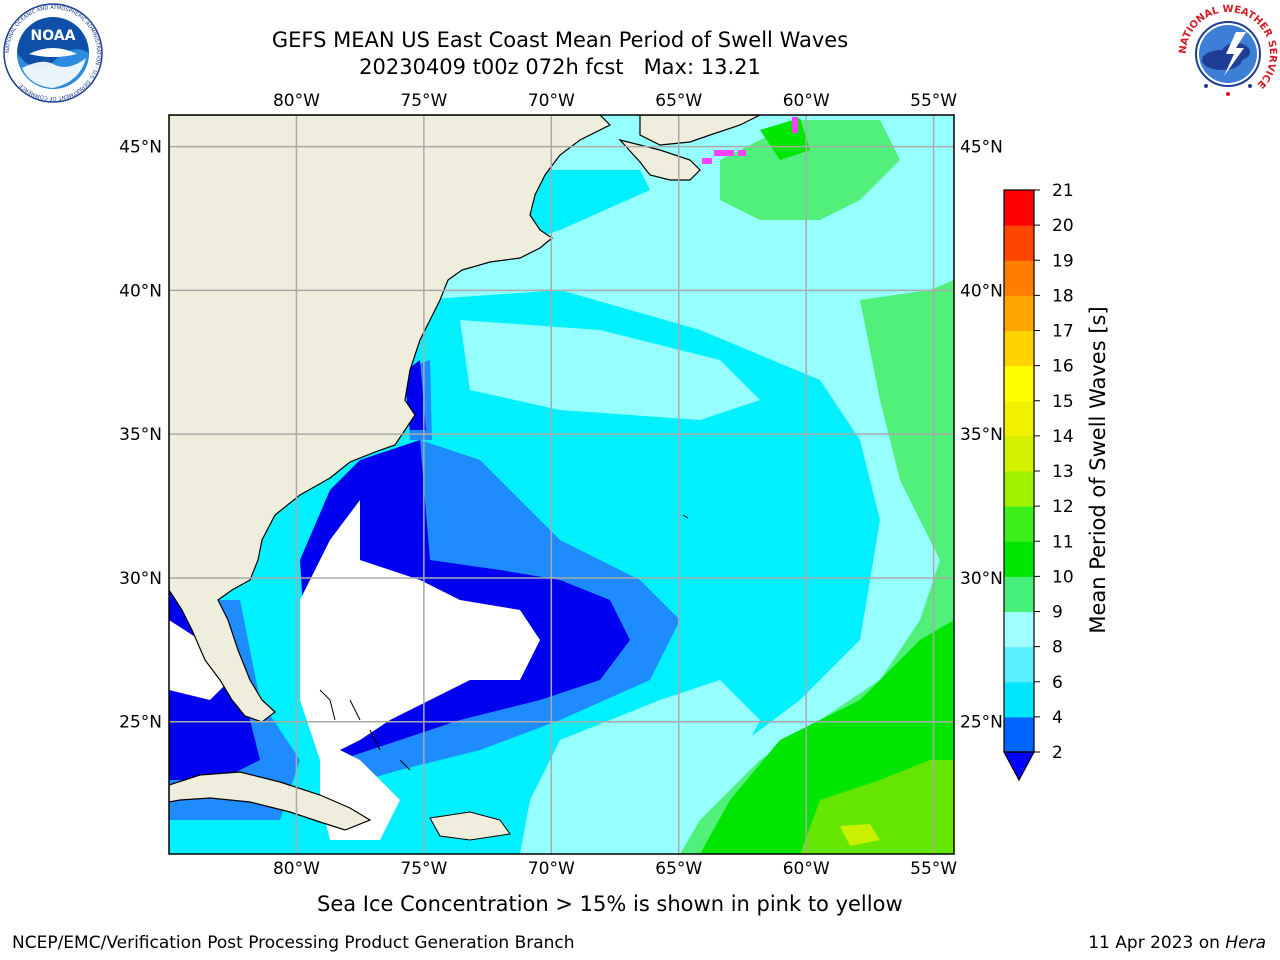  What do you see at coordinates (1063, 261) in the screenshot?
I see `colorbar-tick-label: 19` at bounding box center [1063, 261].